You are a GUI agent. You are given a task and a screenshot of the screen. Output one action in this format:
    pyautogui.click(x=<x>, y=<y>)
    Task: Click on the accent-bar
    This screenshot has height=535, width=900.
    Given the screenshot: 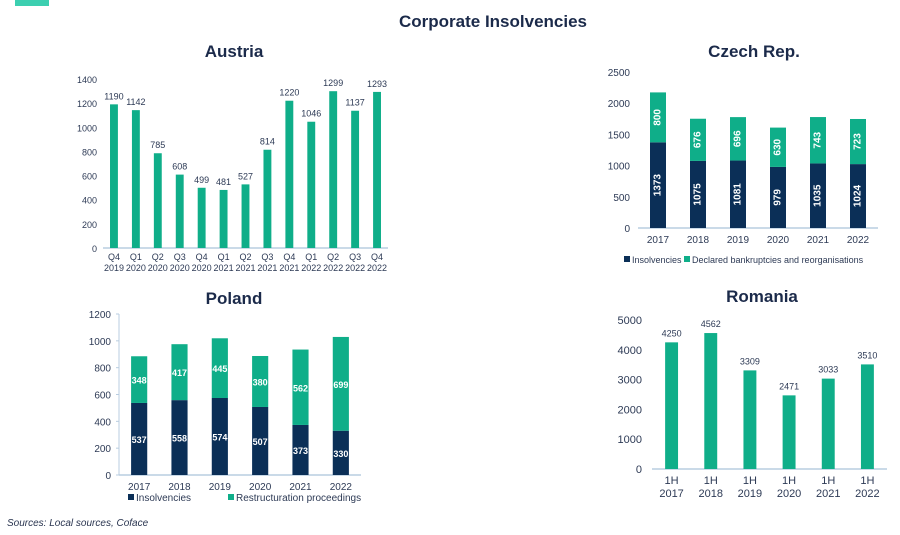 What is the action you would take?
    pyautogui.click(x=32, y=3)
    